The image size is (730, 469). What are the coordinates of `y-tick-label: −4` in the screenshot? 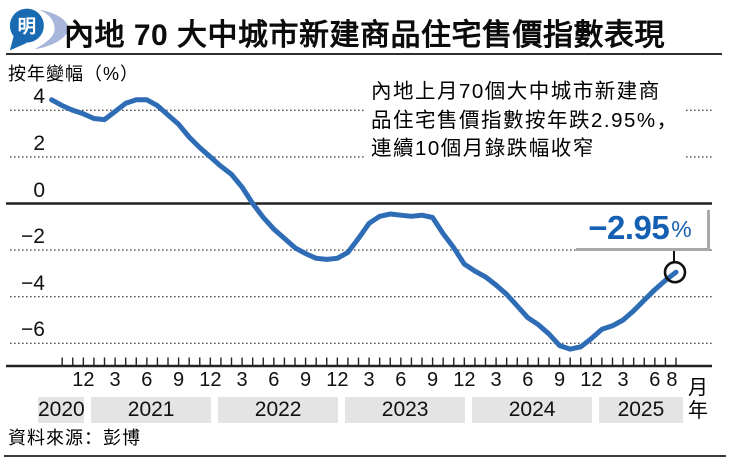 It's located at (33, 283).